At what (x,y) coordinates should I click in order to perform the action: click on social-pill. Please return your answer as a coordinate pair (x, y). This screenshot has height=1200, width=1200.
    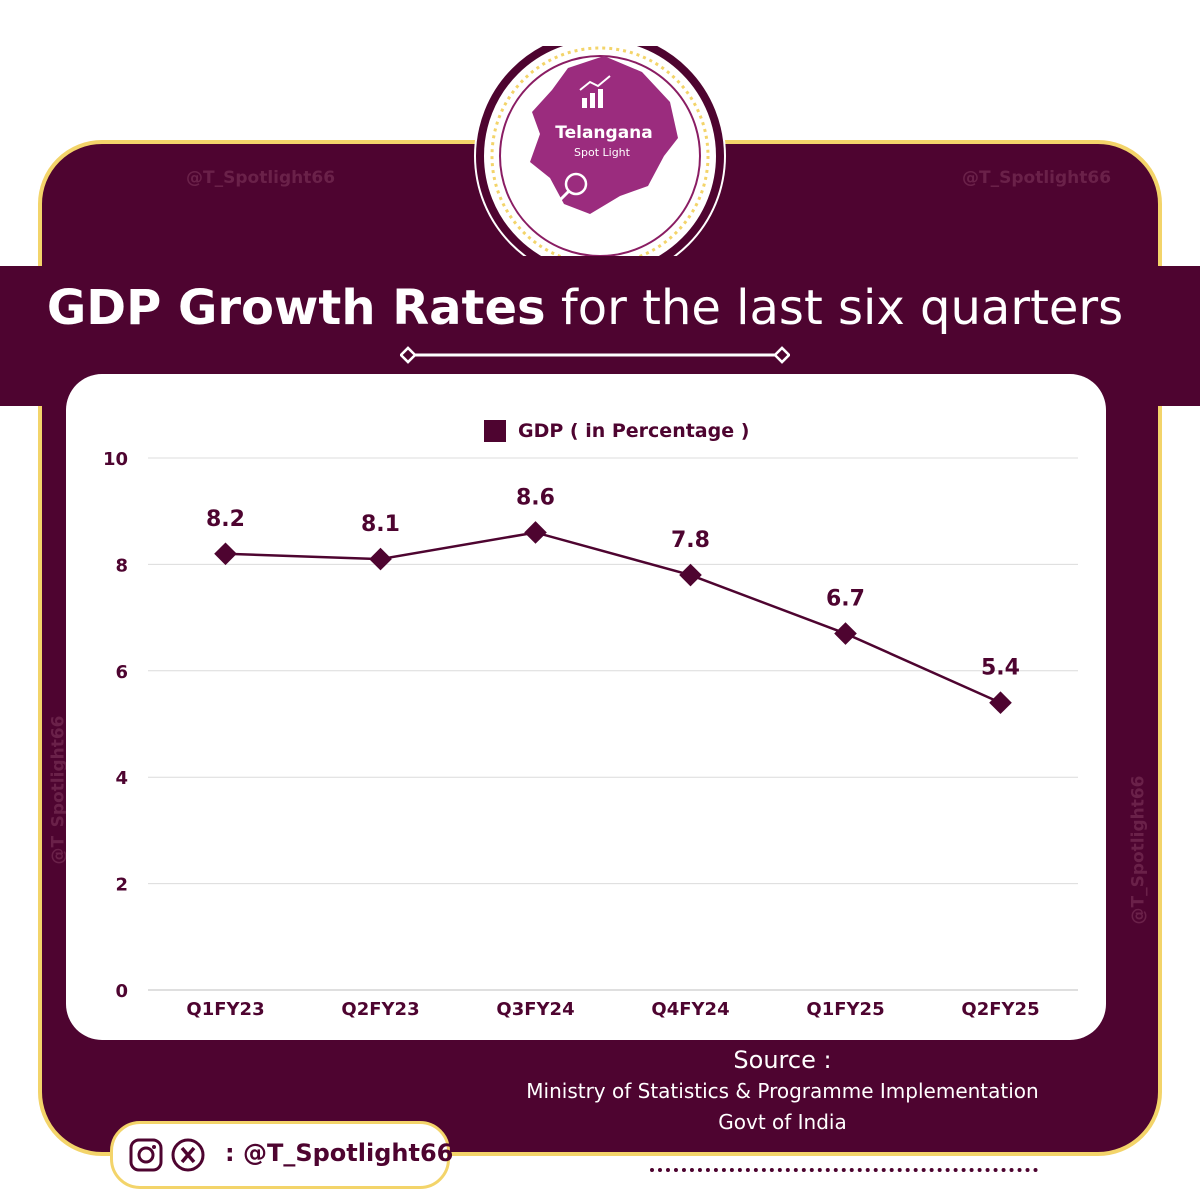
    Looking at the image, I should click on (280, 1155).